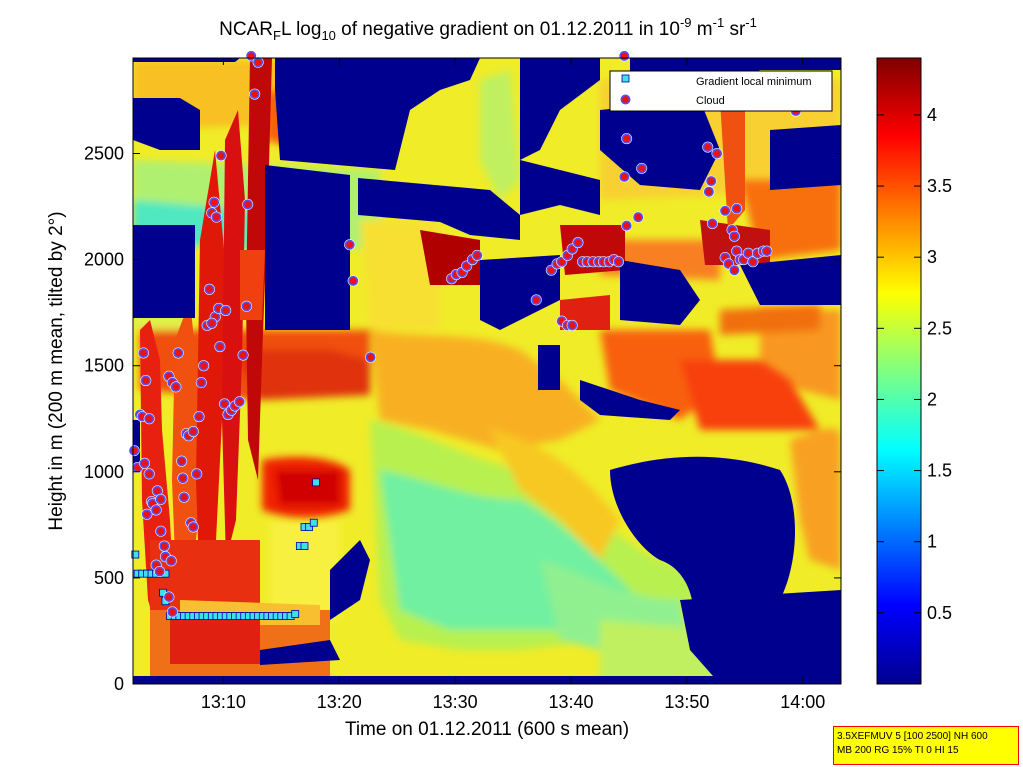  I want to click on colorbar-tick-label: 1, so click(932, 542).